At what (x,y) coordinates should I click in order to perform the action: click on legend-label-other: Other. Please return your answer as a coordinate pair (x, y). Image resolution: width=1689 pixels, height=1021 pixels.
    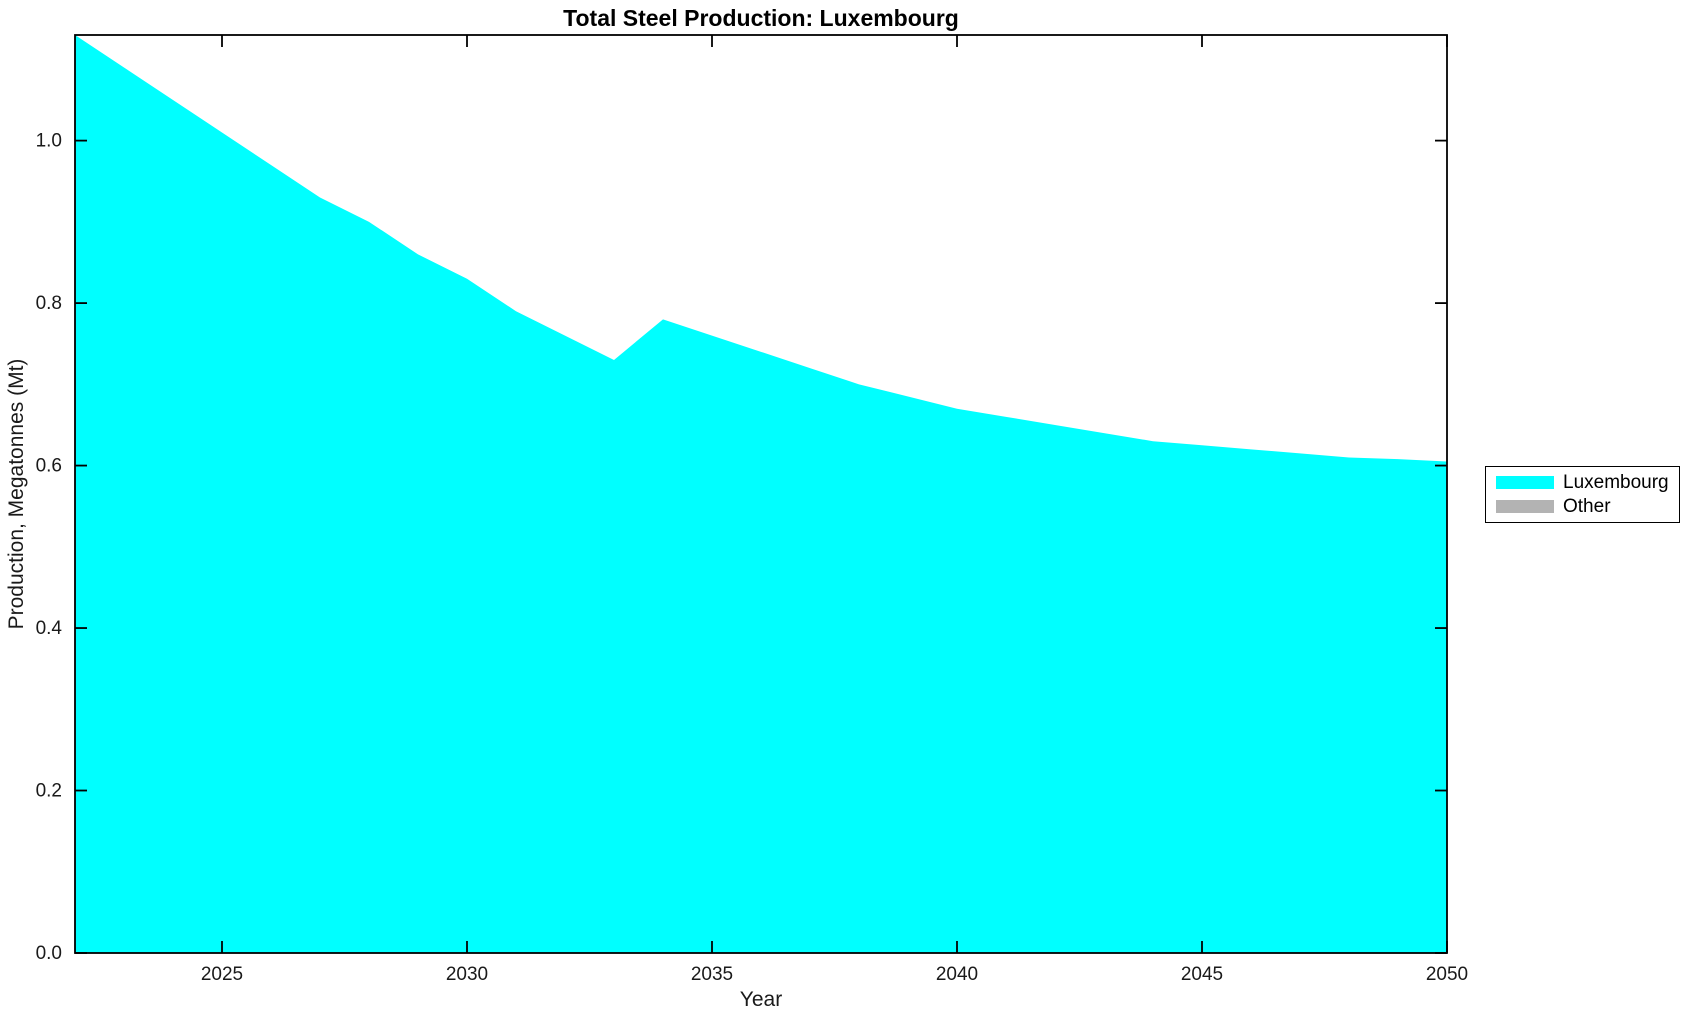
    Looking at the image, I should click on (1587, 506).